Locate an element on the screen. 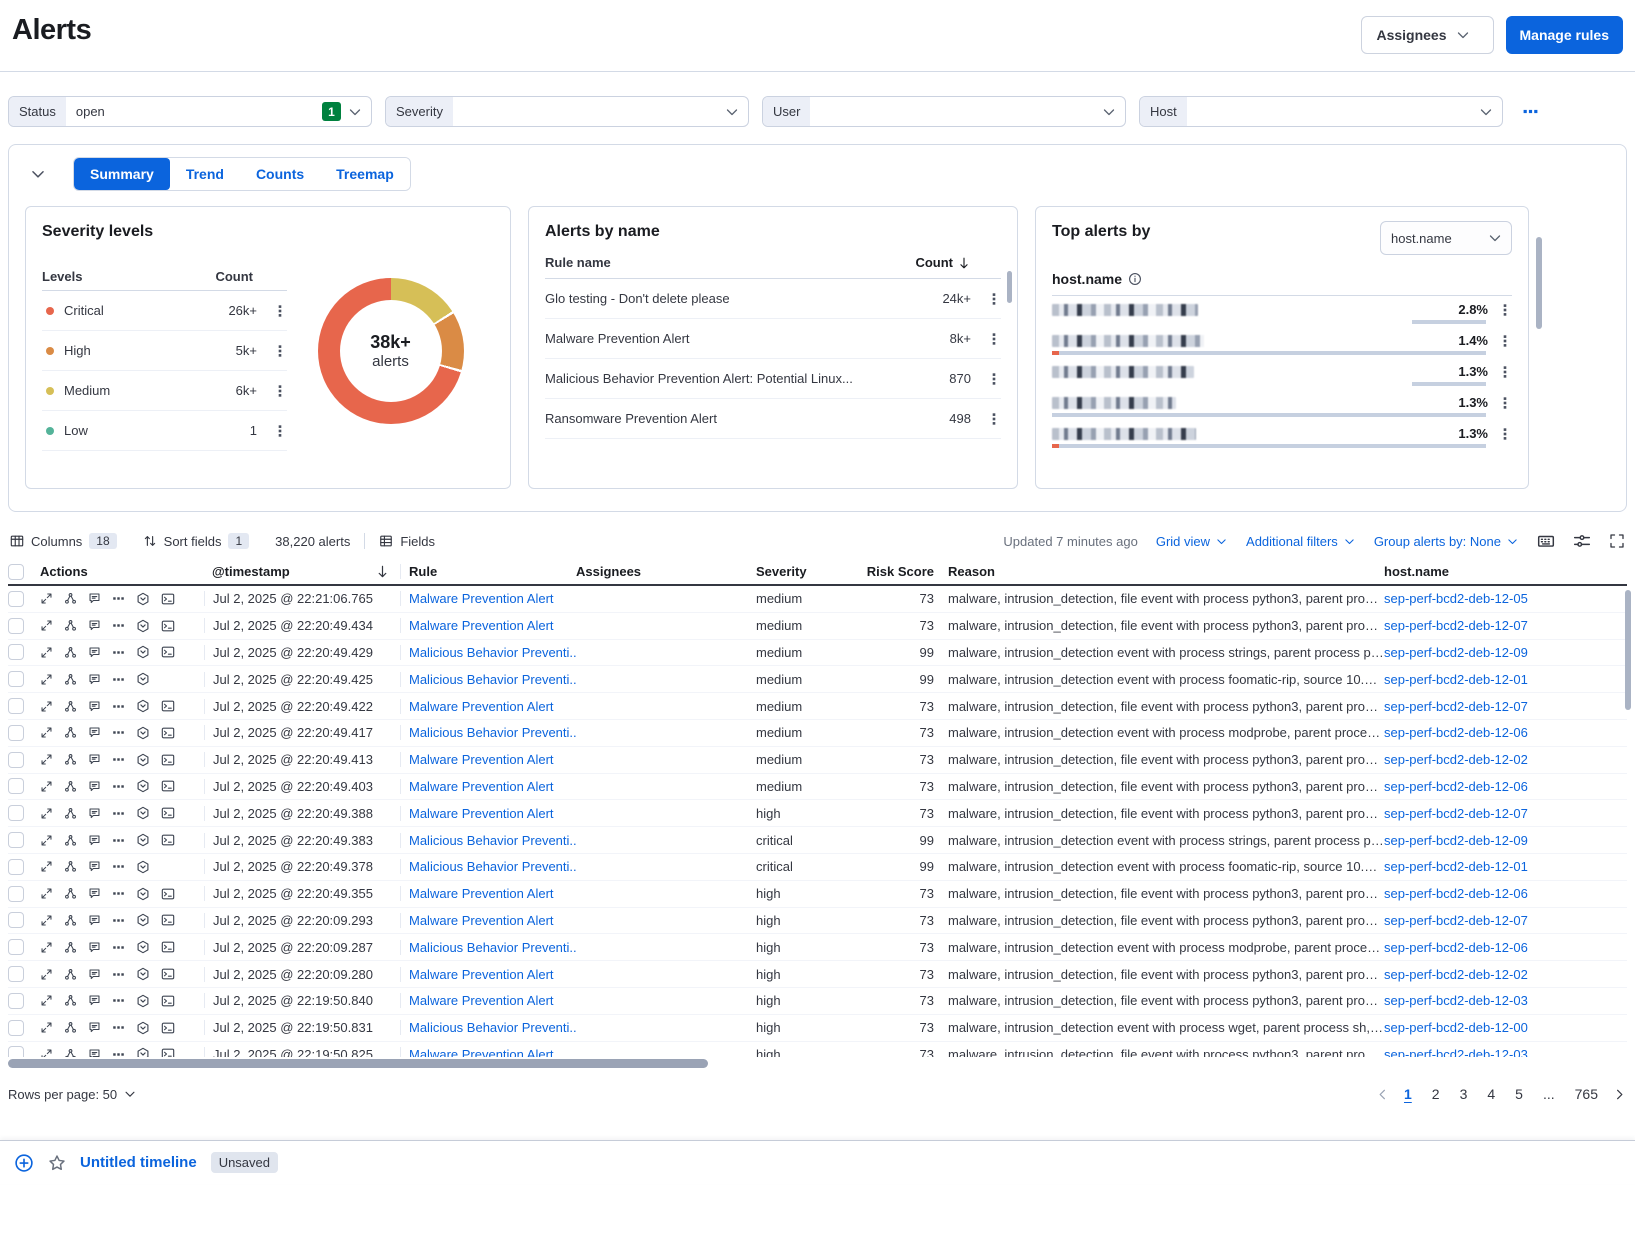 The height and width of the screenshot is (1233, 1635). grid-view-dropdown: Grid view is located at coordinates (1192, 541).